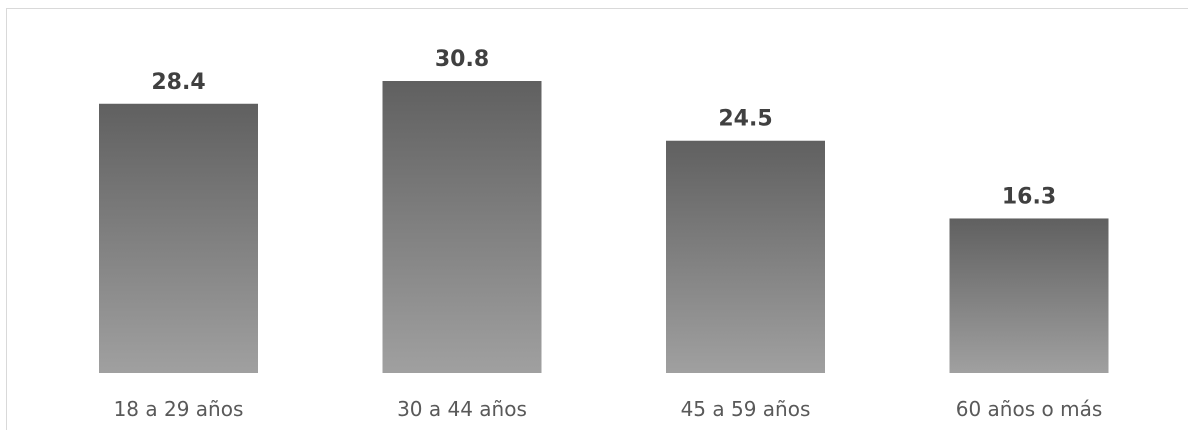 This screenshot has width=1188, height=430. I want to click on bar-value-label: 16.3, so click(1029, 196).